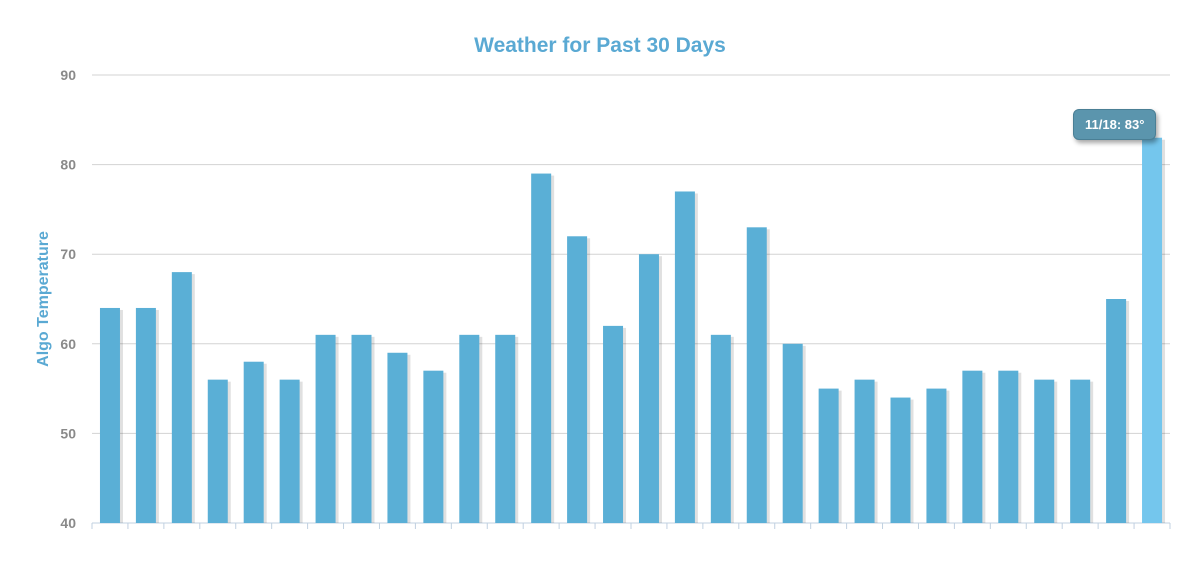  What do you see at coordinates (68, 344) in the screenshot?
I see `y-tick-label: 60` at bounding box center [68, 344].